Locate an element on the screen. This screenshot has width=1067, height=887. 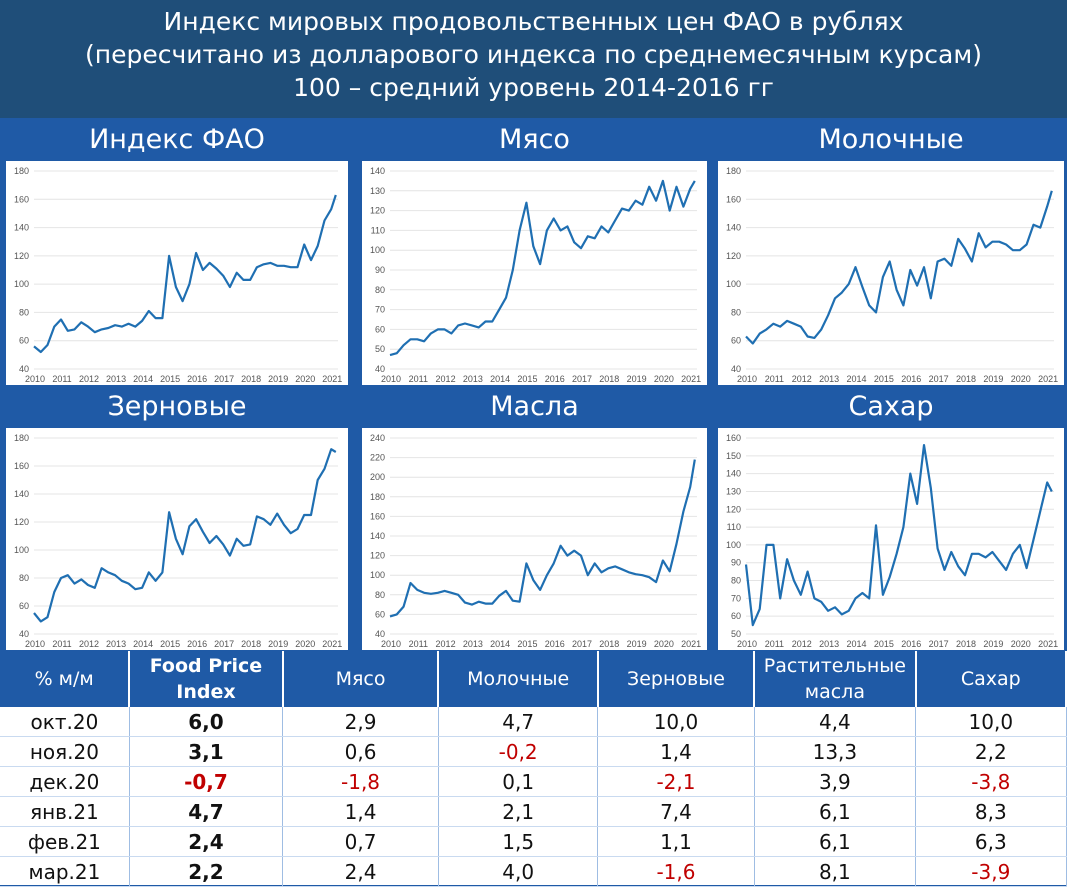
table-cell: -0,7 is located at coordinates (206, 781).